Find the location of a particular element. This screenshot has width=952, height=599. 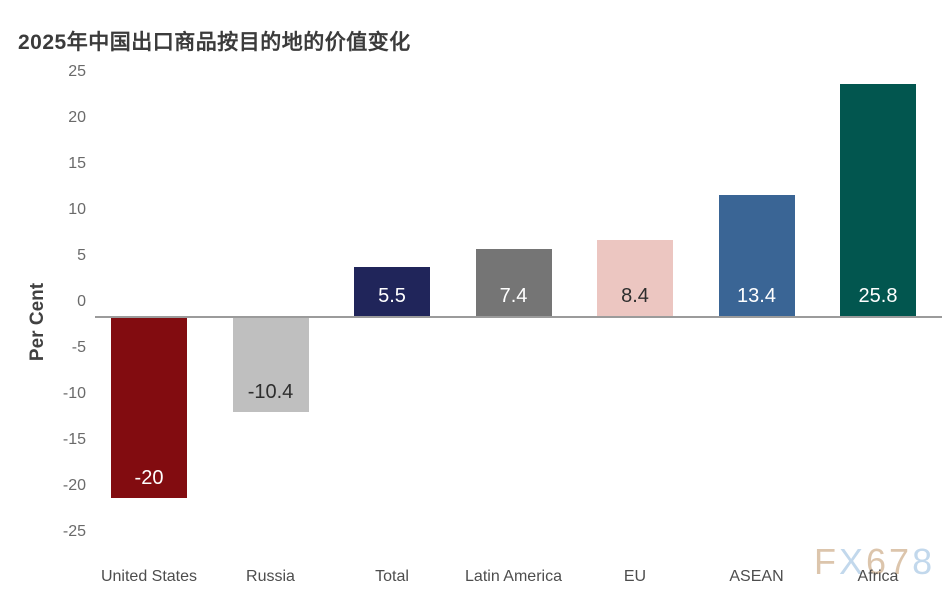

y-tick-label: 10 is located at coordinates (77, 209).